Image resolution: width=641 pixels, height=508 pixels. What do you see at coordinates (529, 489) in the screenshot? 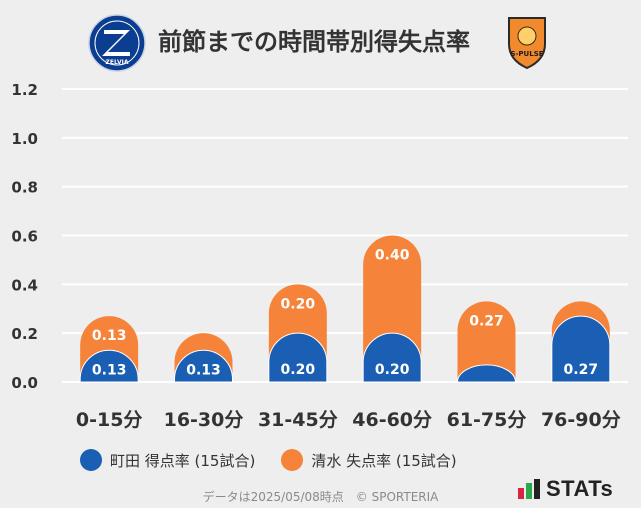
I see `stats-logo-icon` at bounding box center [529, 489].